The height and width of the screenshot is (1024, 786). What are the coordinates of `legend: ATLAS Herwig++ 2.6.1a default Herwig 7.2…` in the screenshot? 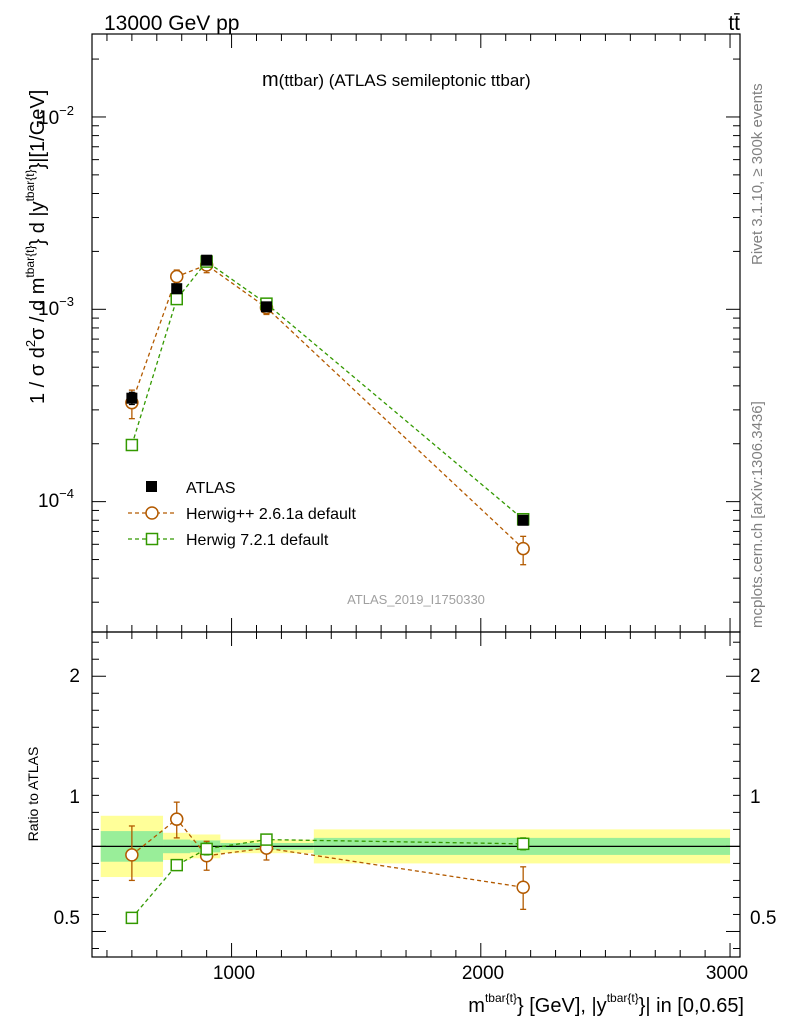 It's located at (242, 514).